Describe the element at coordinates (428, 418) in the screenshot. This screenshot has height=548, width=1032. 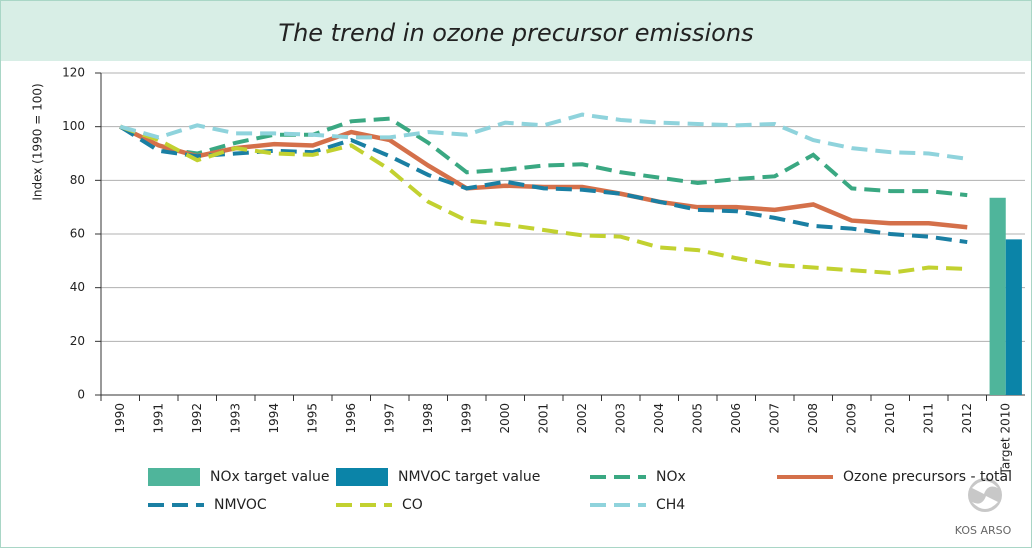
I see `x-tick-label: 1998` at that location.